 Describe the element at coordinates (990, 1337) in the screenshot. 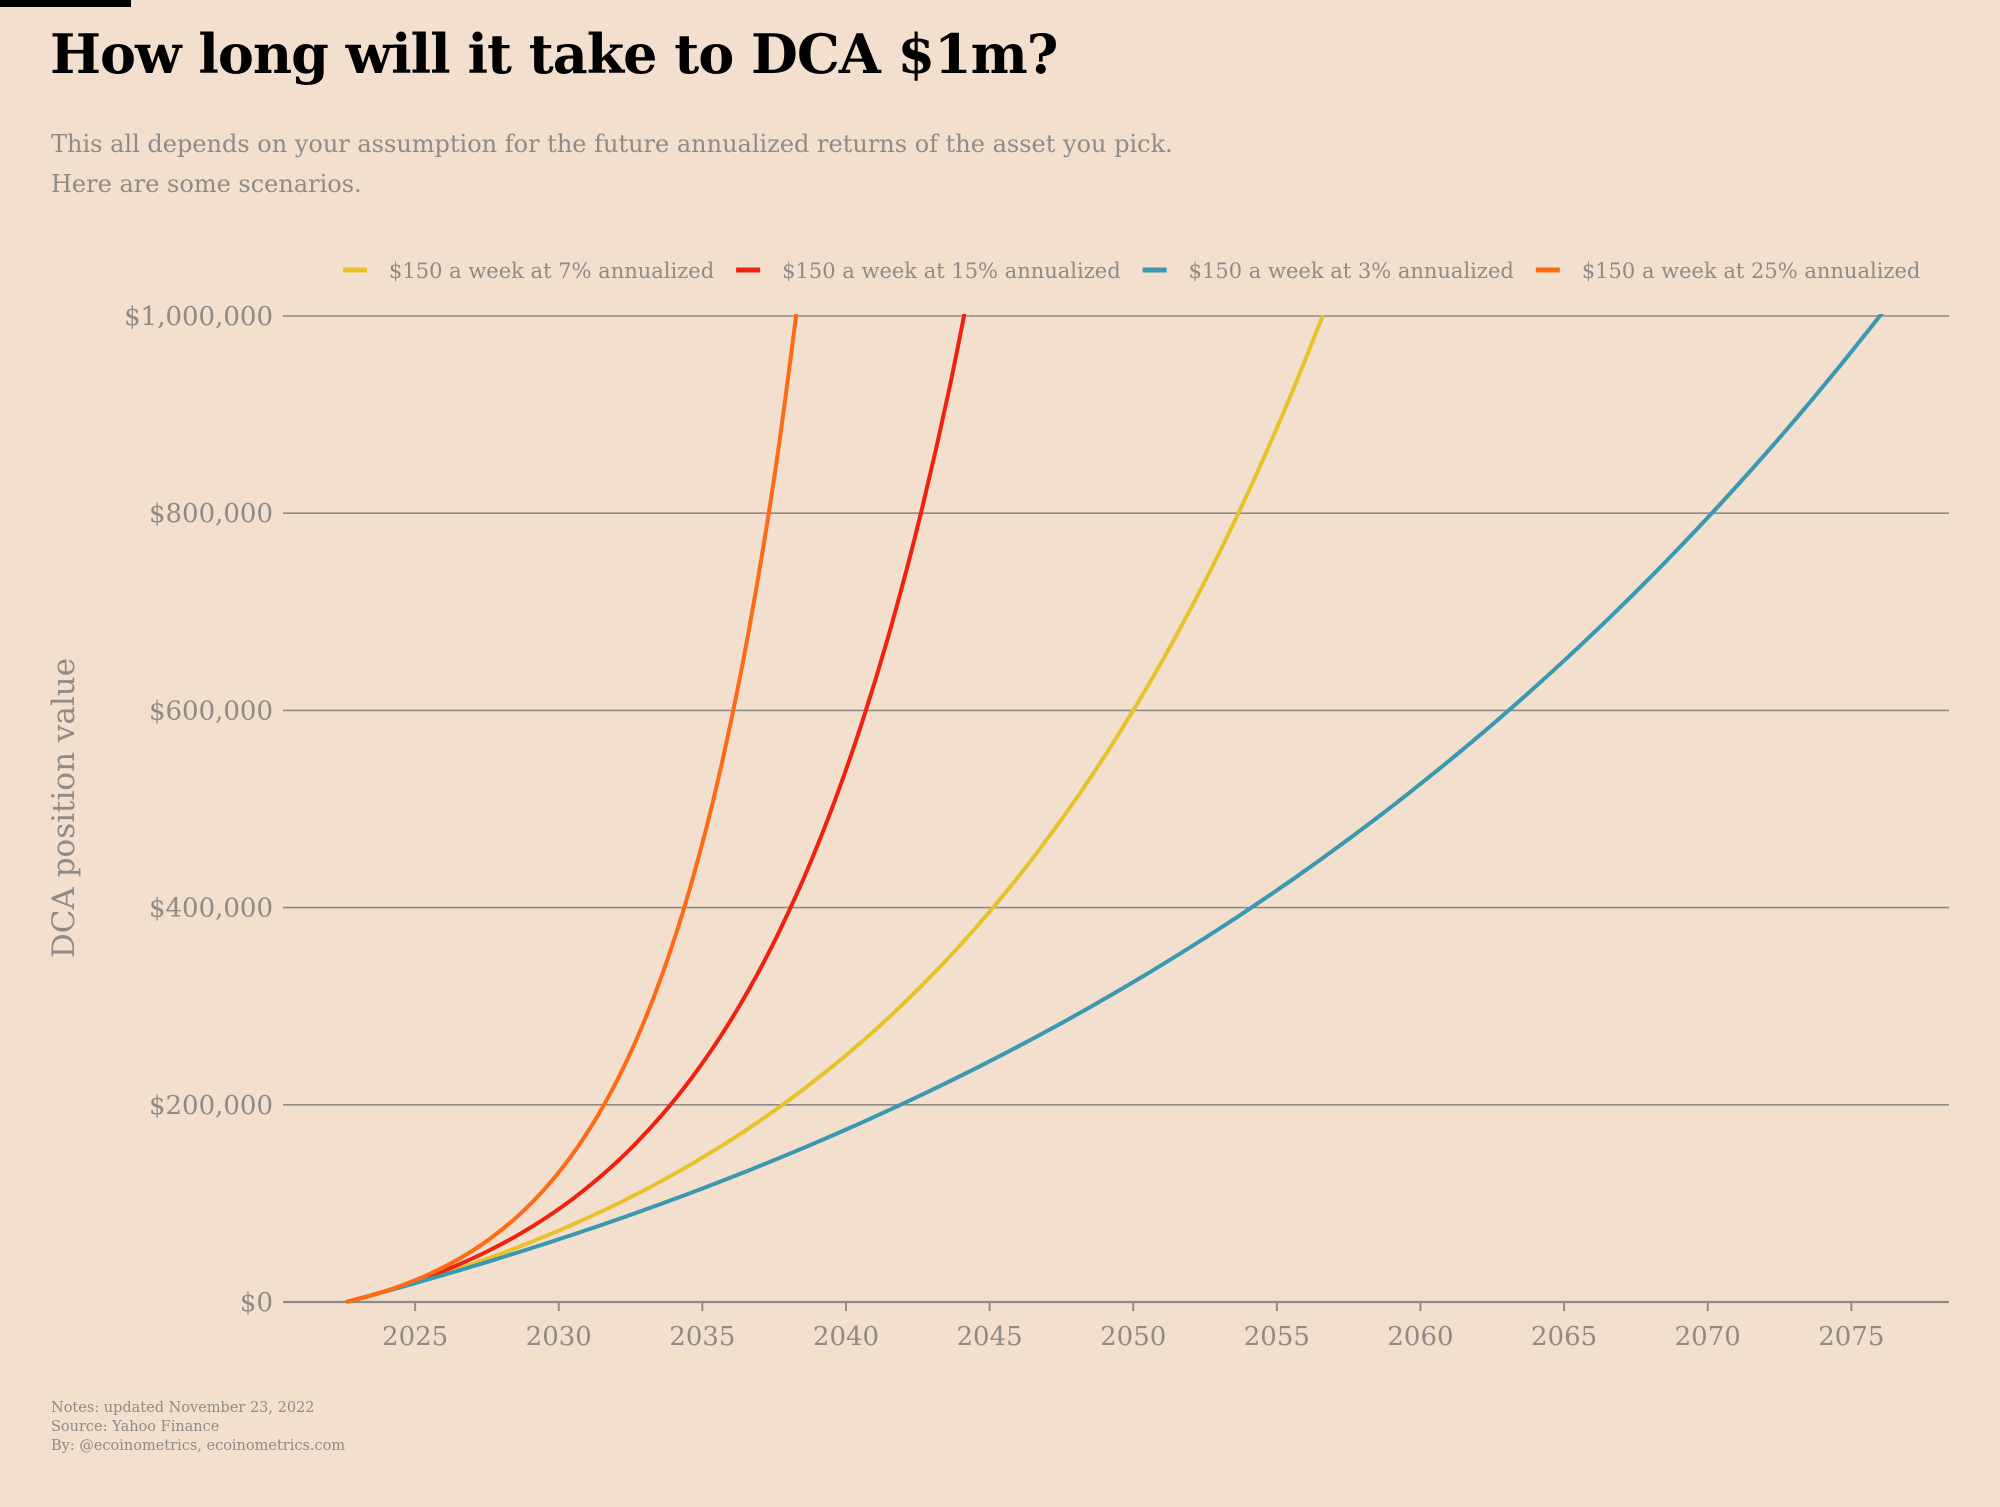

I see `x-tick-label: 2045` at that location.